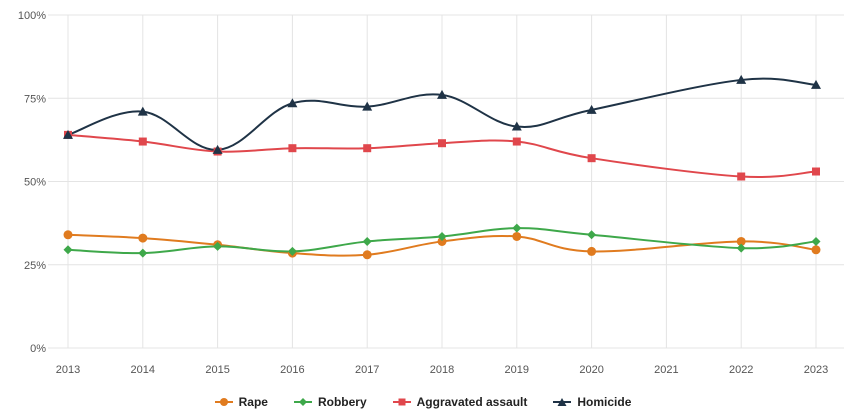  I want to click on legend-item-aggravated-assault: Aggravated assault, so click(460, 402).